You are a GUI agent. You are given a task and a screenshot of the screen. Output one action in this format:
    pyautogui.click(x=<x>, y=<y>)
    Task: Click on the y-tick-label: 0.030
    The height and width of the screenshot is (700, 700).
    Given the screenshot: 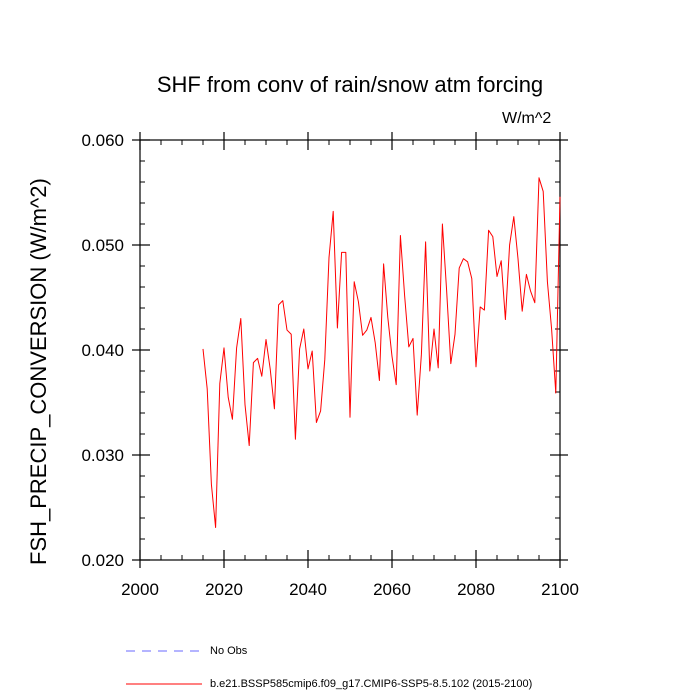 What is the action you would take?
    pyautogui.click(x=102, y=455)
    